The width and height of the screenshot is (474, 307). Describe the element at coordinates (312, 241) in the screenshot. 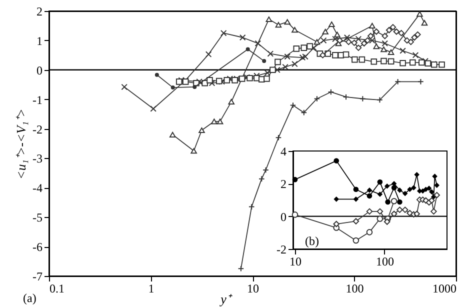

I see `annotation: (b)` at that location.